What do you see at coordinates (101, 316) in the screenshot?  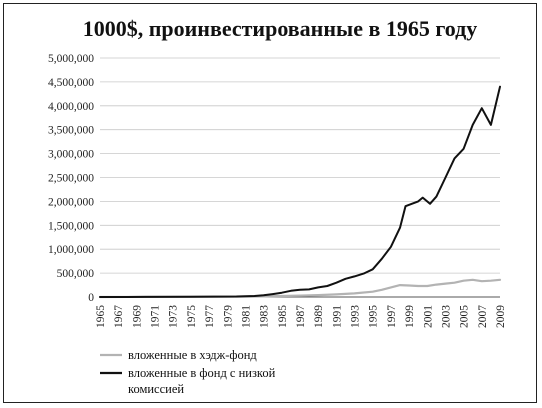 I see `x-tick-label: 1965` at bounding box center [101, 316].